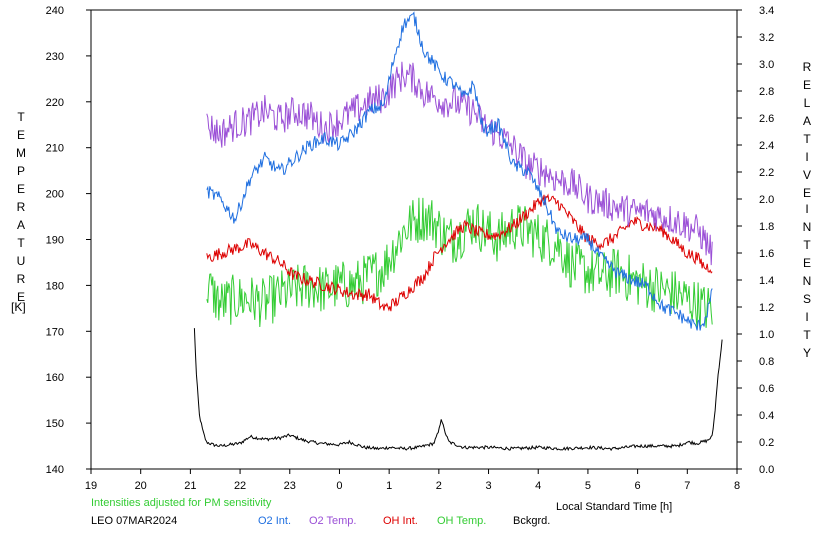 This screenshot has height=535, width=828. I want to click on right-tick-label: 3.0, so click(766, 65).